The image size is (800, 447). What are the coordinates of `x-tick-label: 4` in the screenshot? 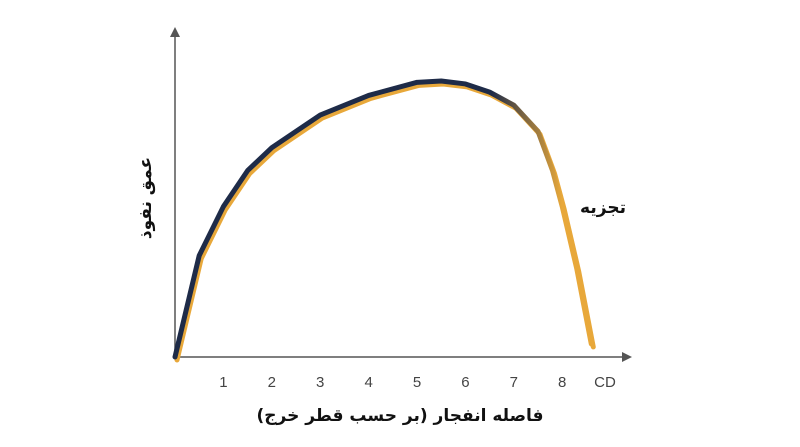 It's located at (368, 382).